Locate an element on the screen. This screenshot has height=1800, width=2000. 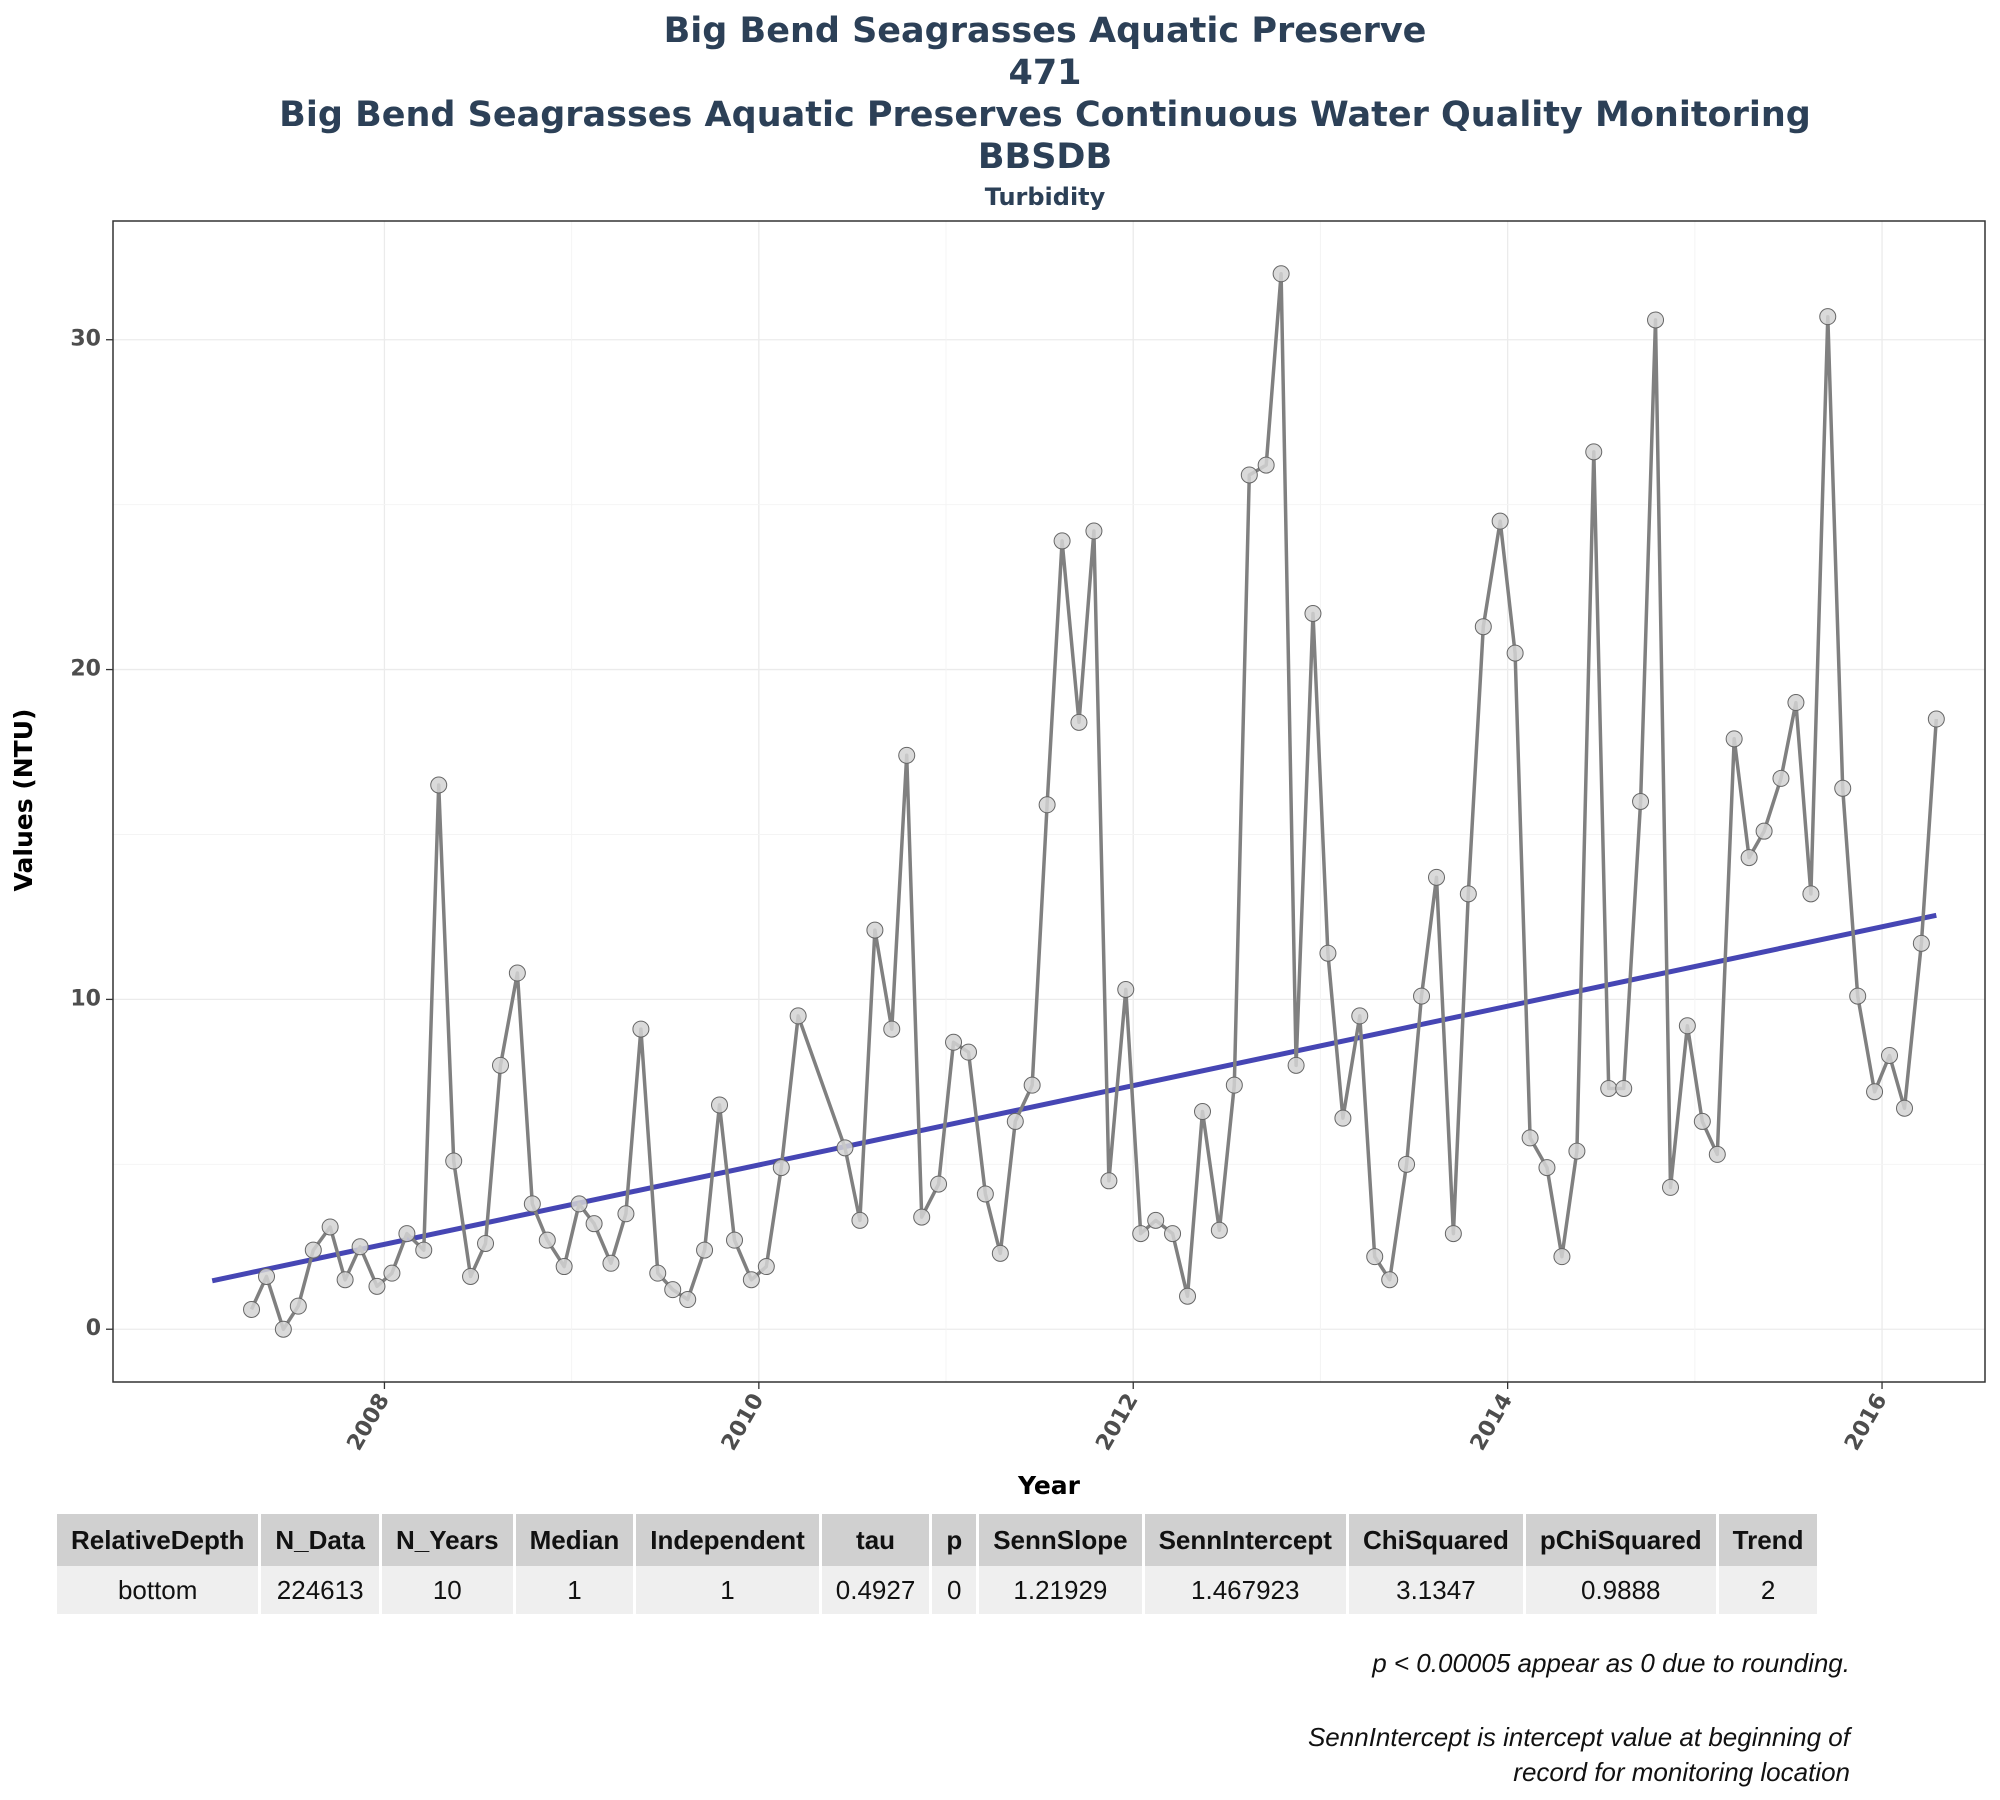
x-tick-label: 2012 is located at coordinates (1117, 1423).